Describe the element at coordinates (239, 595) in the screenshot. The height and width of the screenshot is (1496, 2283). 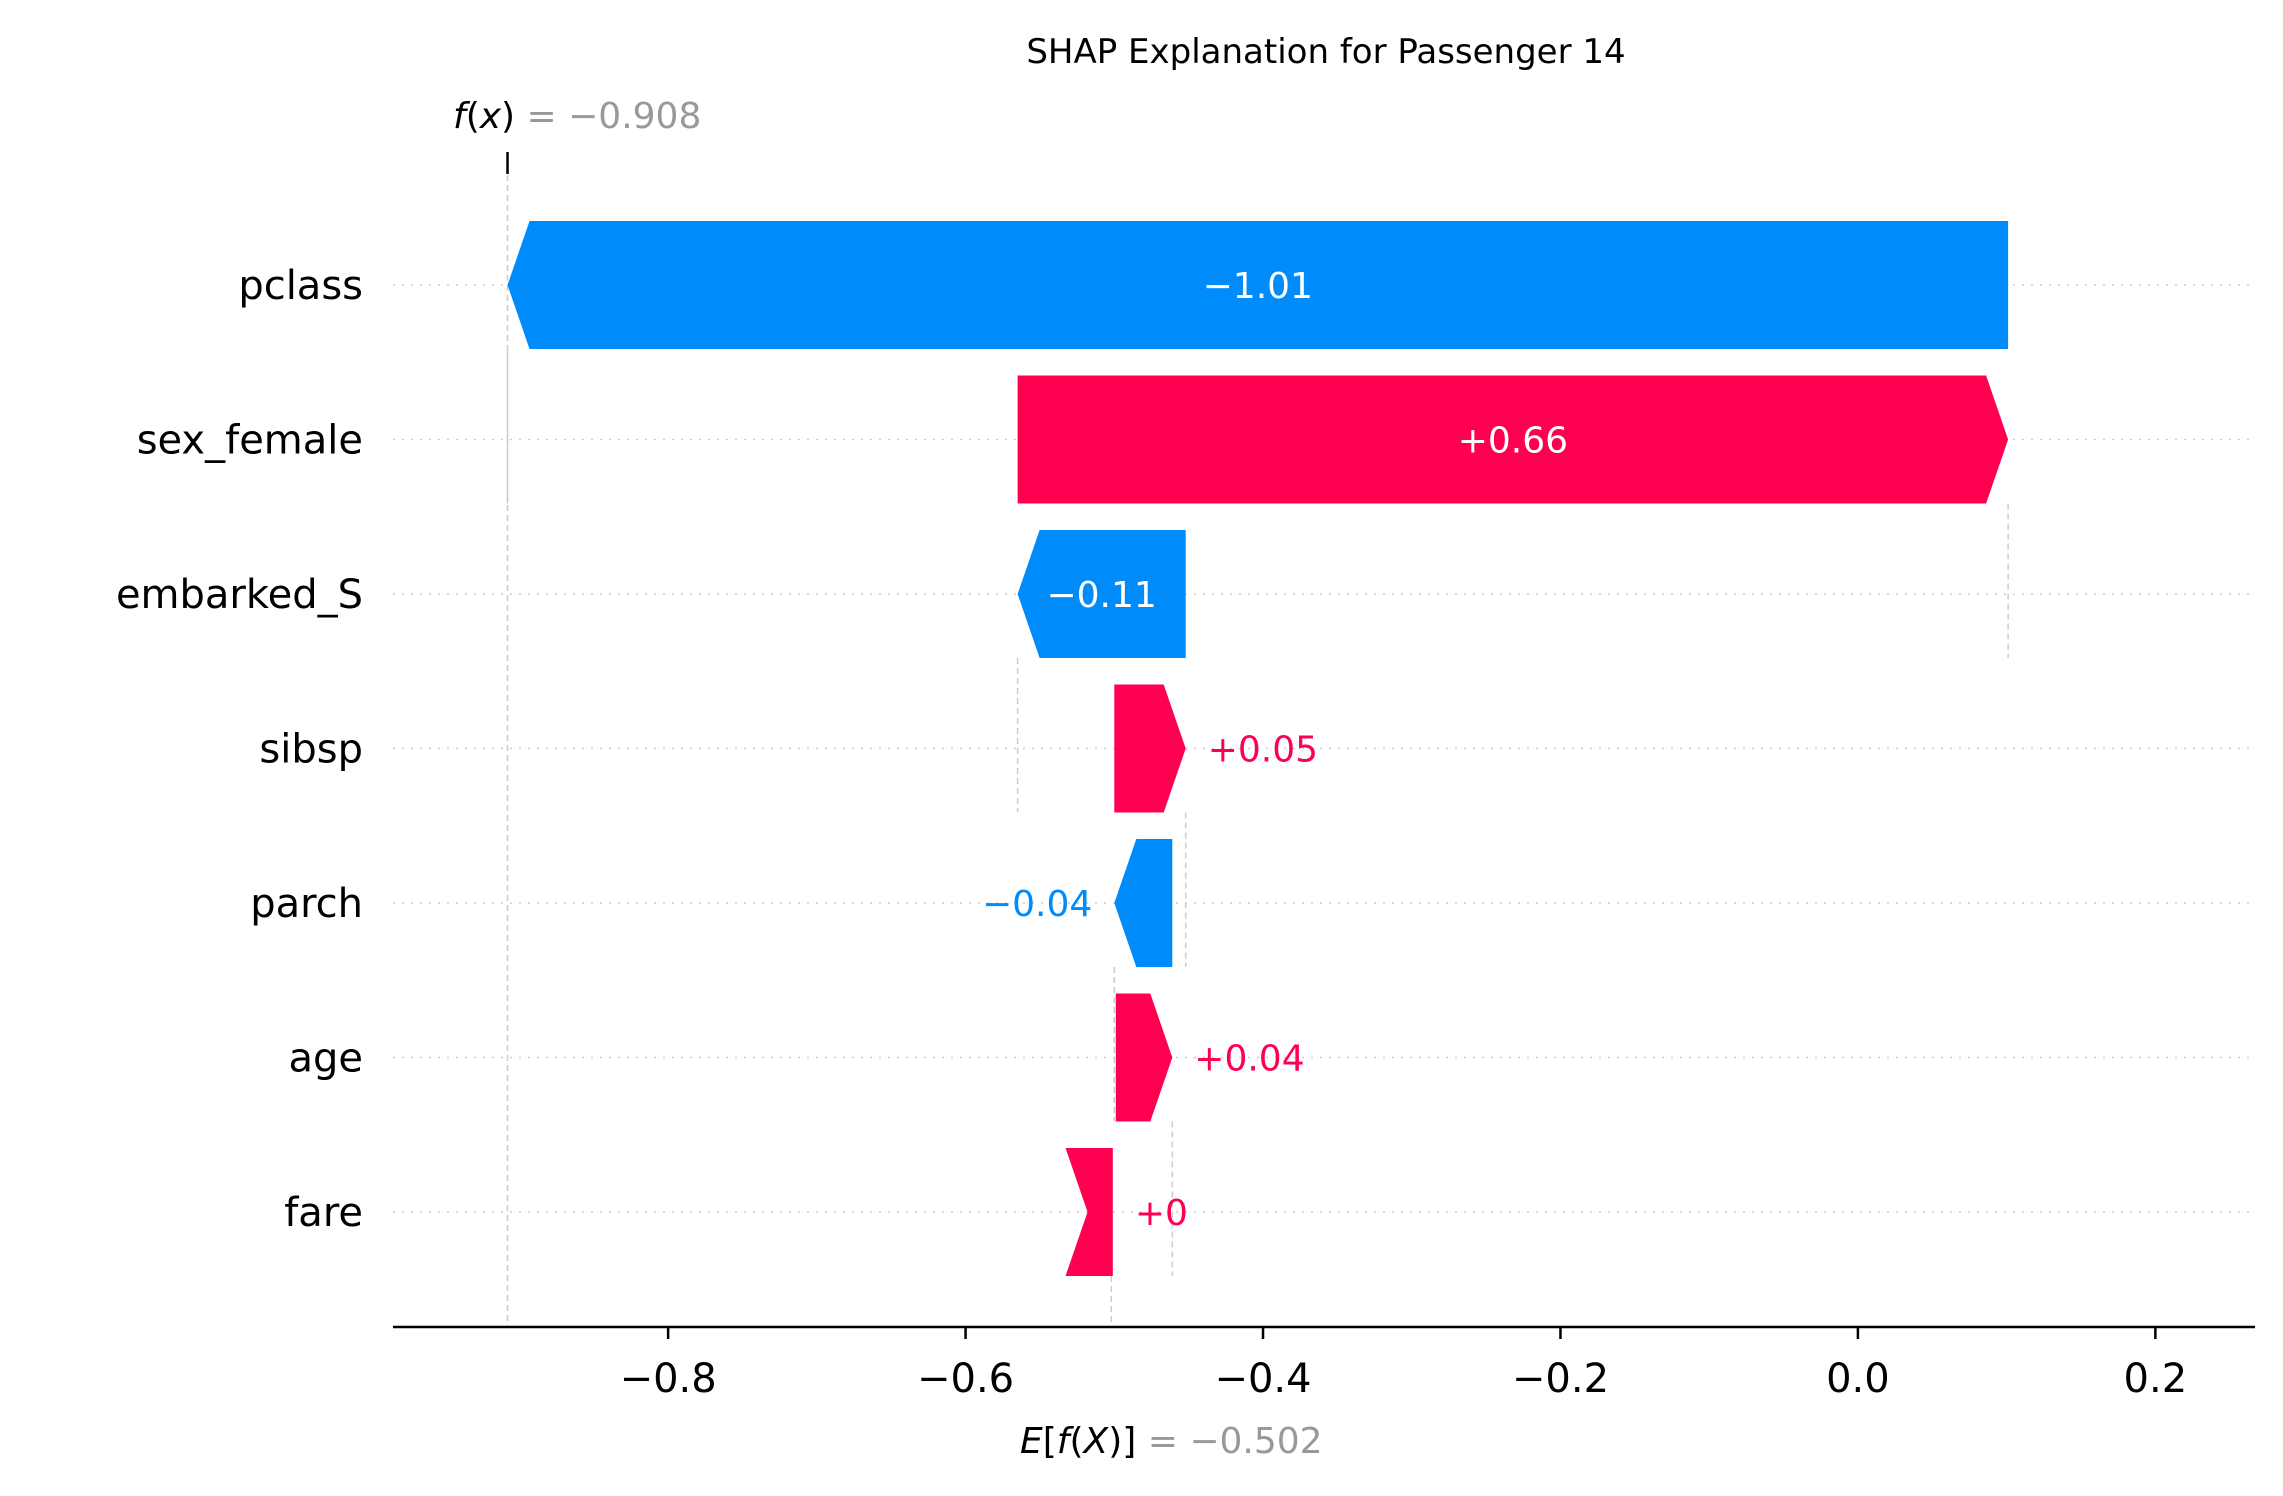
I see `feature-label-embarked-S: embarked_S` at that location.